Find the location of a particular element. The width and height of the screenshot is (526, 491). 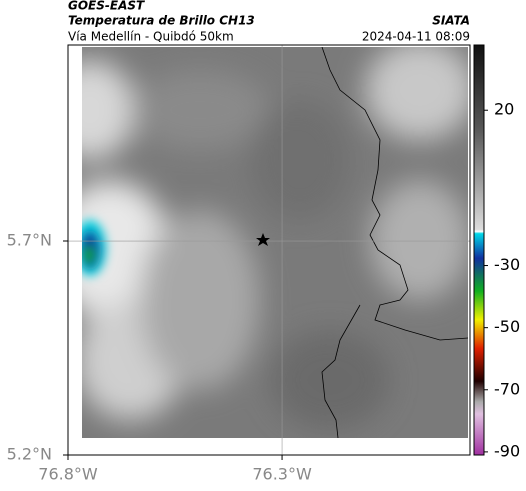

lat-tick-label: 5.7°N is located at coordinates (29, 240).